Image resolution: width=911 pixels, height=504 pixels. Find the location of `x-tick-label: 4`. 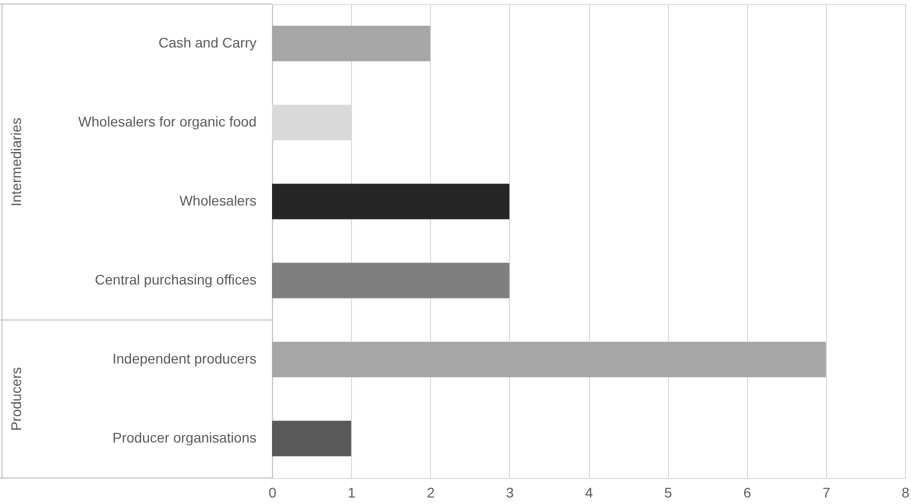

x-tick-label: 4 is located at coordinates (589, 492).